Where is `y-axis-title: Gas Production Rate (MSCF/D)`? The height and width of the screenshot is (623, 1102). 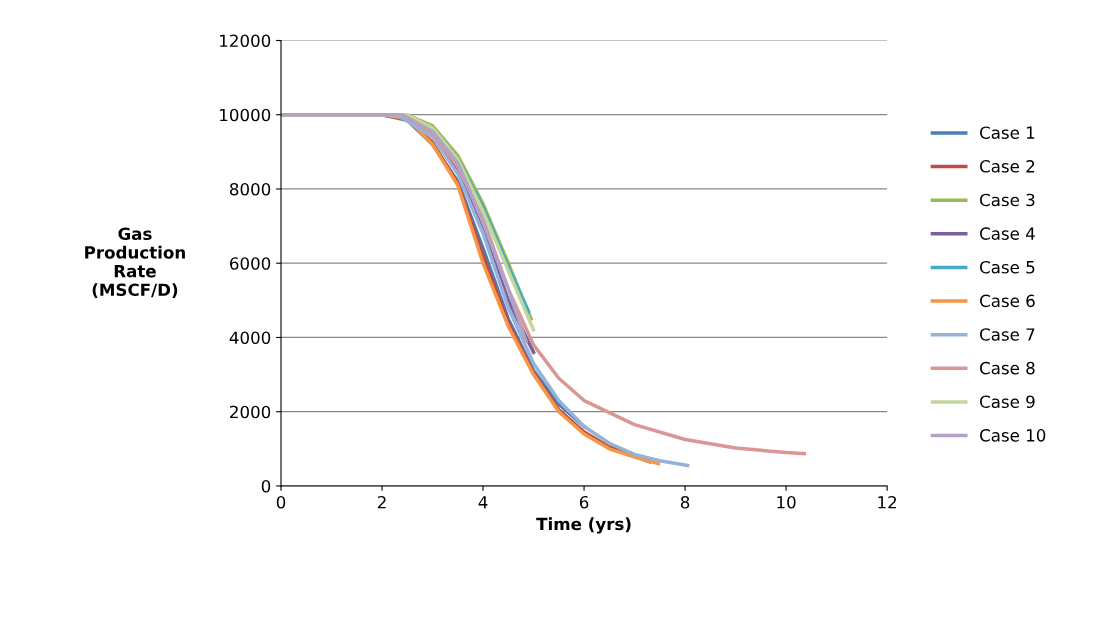 y-axis-title: Gas Production Rate (MSCF/D) is located at coordinates (135, 263).